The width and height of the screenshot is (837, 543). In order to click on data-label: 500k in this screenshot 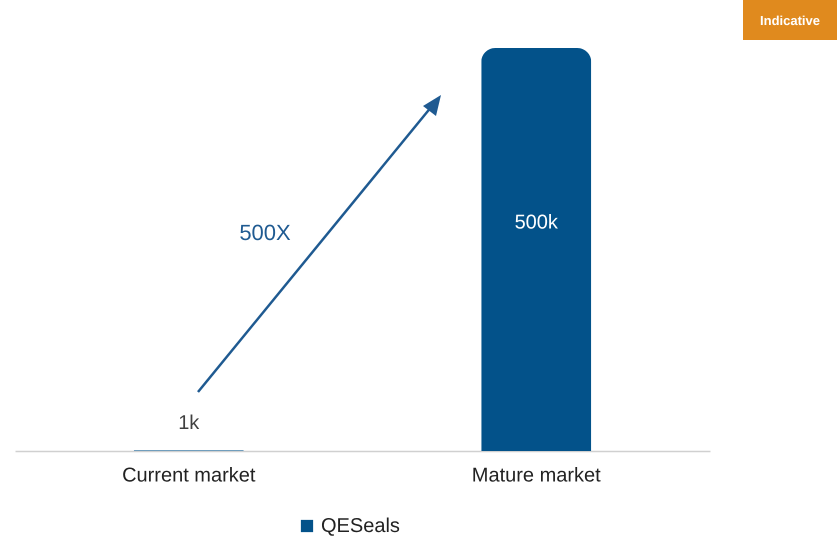, I will do `click(536, 223)`.